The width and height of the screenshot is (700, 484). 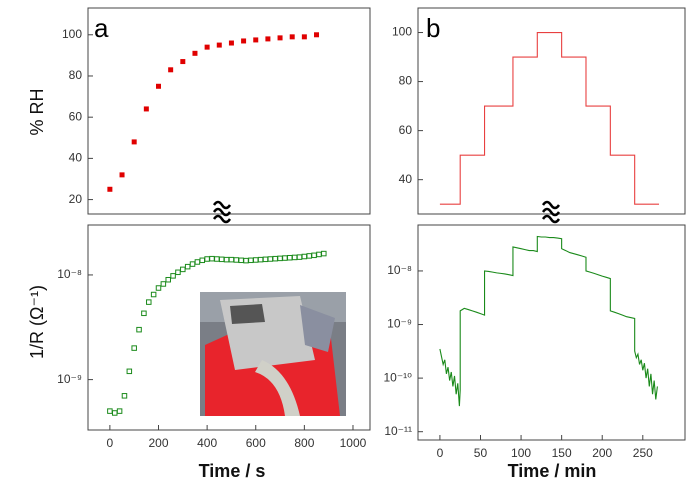 What do you see at coordinates (562, 453) in the screenshot?
I see `x-tick-label: 150` at bounding box center [562, 453].